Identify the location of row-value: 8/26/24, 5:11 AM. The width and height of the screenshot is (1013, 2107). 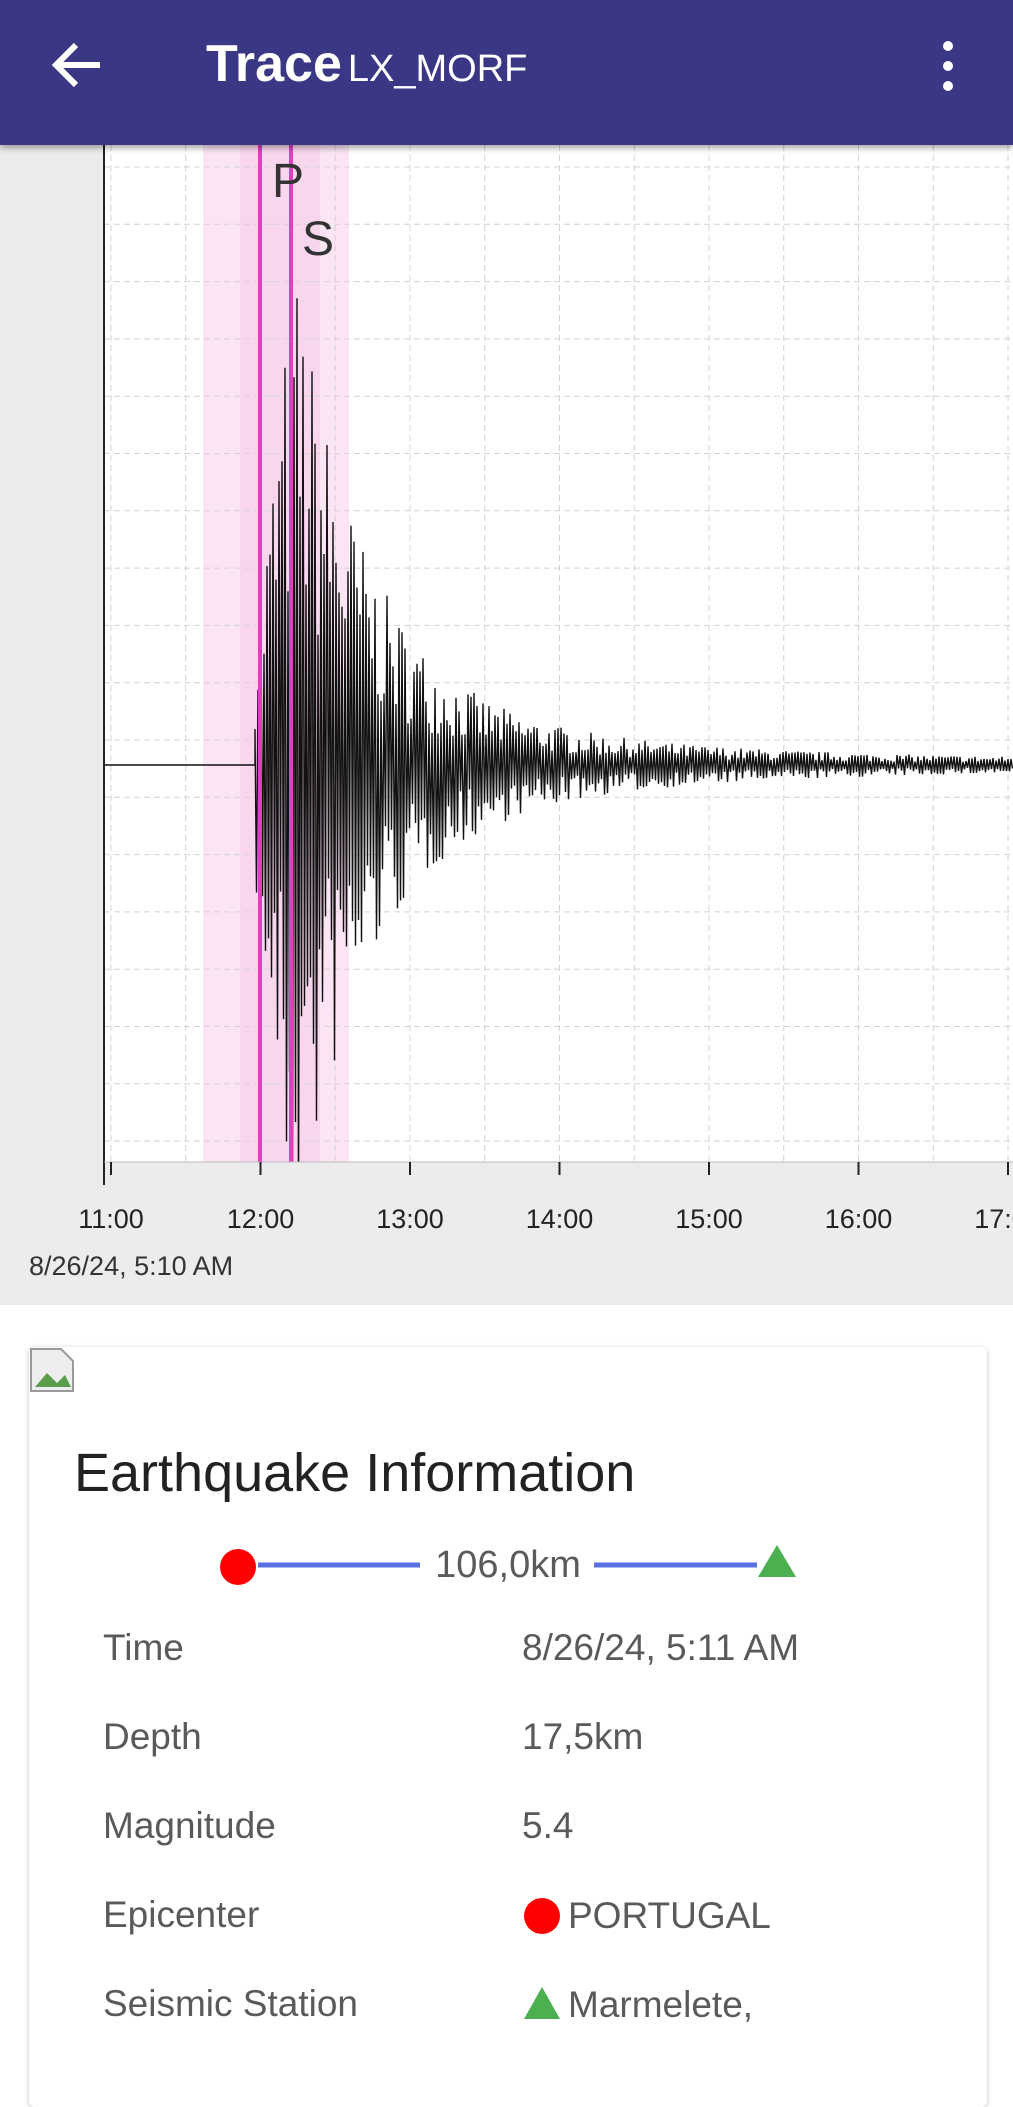
(660, 1648).